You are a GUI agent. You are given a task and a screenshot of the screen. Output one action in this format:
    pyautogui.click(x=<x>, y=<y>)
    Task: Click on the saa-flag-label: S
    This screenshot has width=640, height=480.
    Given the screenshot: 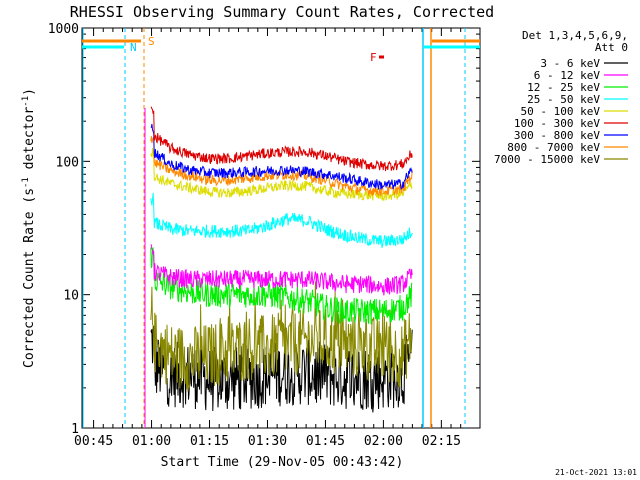 What is the action you would take?
    pyautogui.click(x=151, y=41)
    